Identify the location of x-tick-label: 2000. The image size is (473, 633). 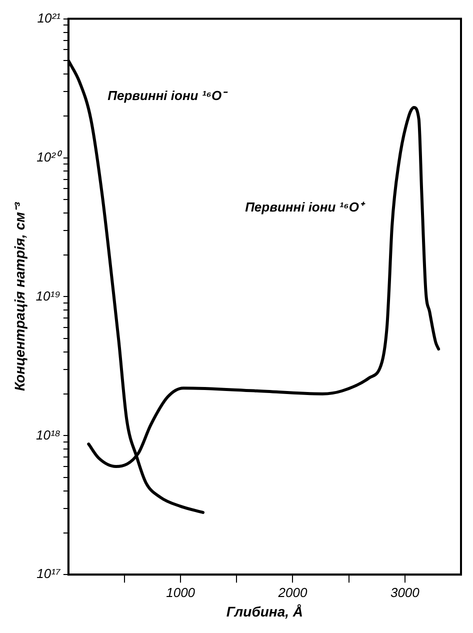
(292, 592).